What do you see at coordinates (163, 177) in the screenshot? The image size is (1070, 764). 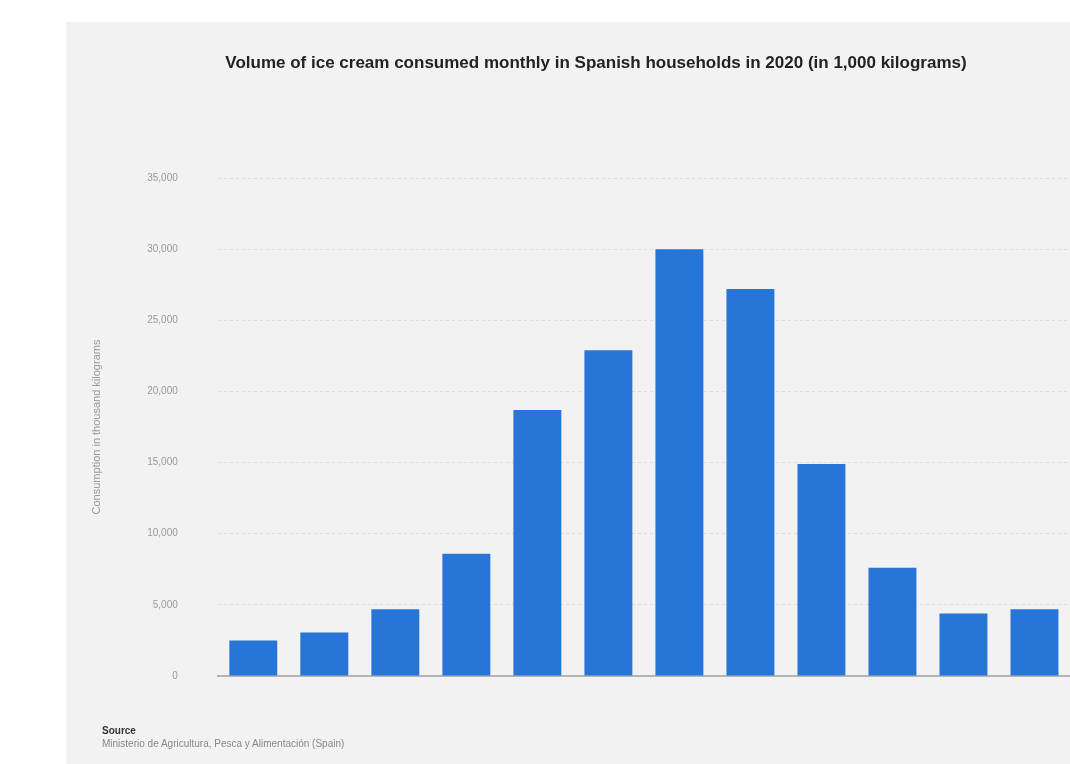 I see `y-tick-label: 35,000` at bounding box center [163, 177].